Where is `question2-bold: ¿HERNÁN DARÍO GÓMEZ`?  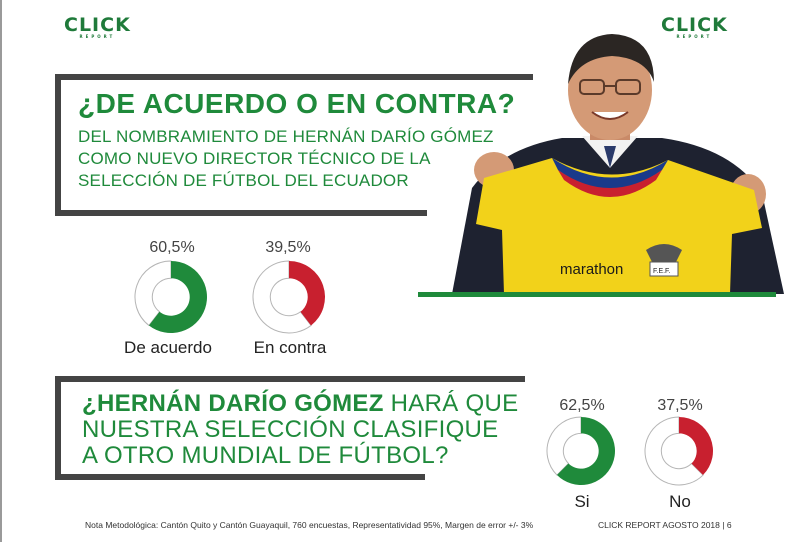
question2-bold: ¿HERNÁN DARÍO GÓMEZ is located at coordinates (233, 403).